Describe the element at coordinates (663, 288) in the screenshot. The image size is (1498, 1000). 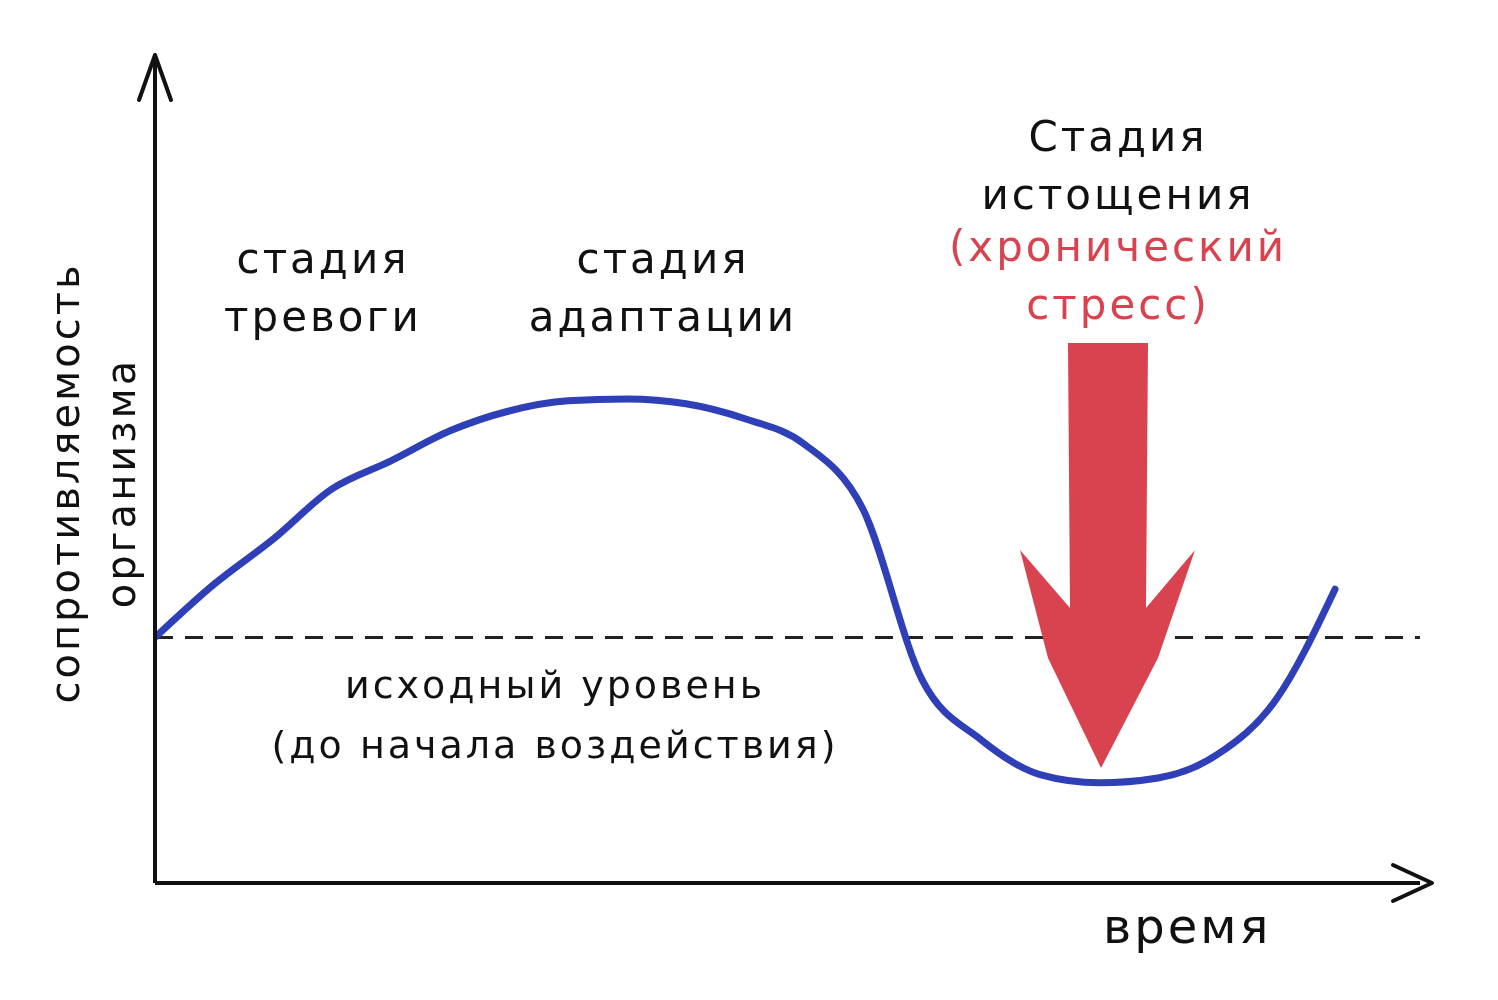
I see `text: стадия адаптации` at that location.